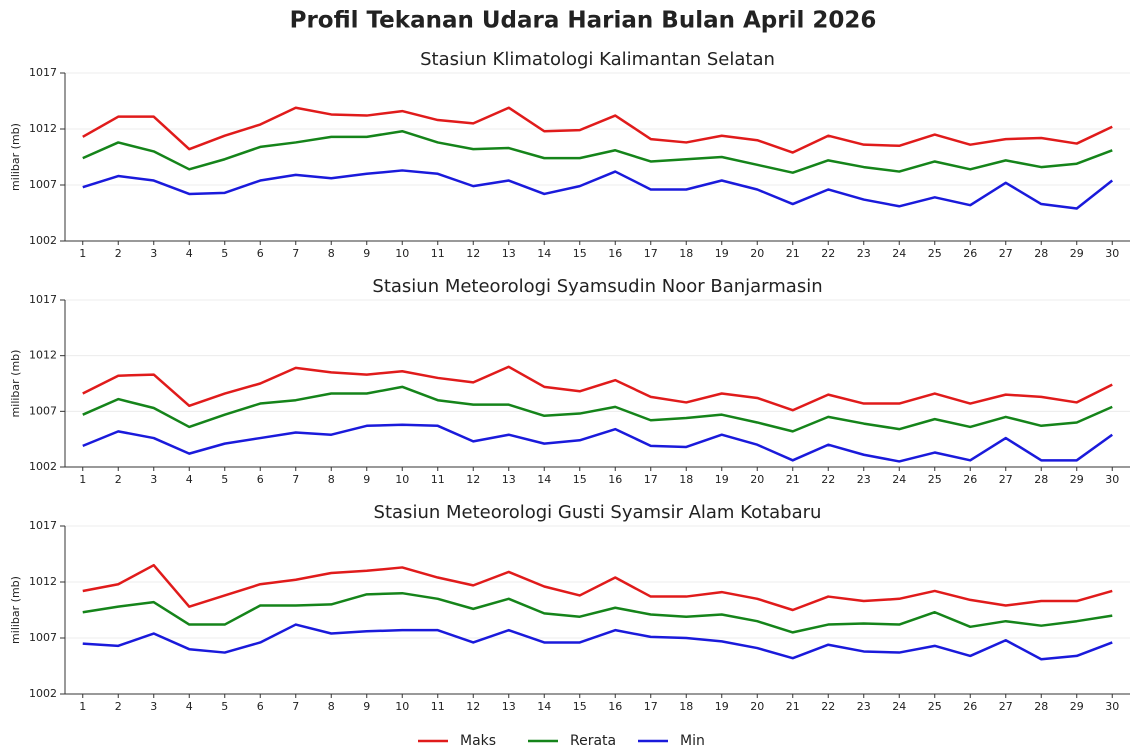 The width and height of the screenshot is (1132, 750). Describe the element at coordinates (82, 479) in the screenshot. I see `x-tick-label: 1` at that location.